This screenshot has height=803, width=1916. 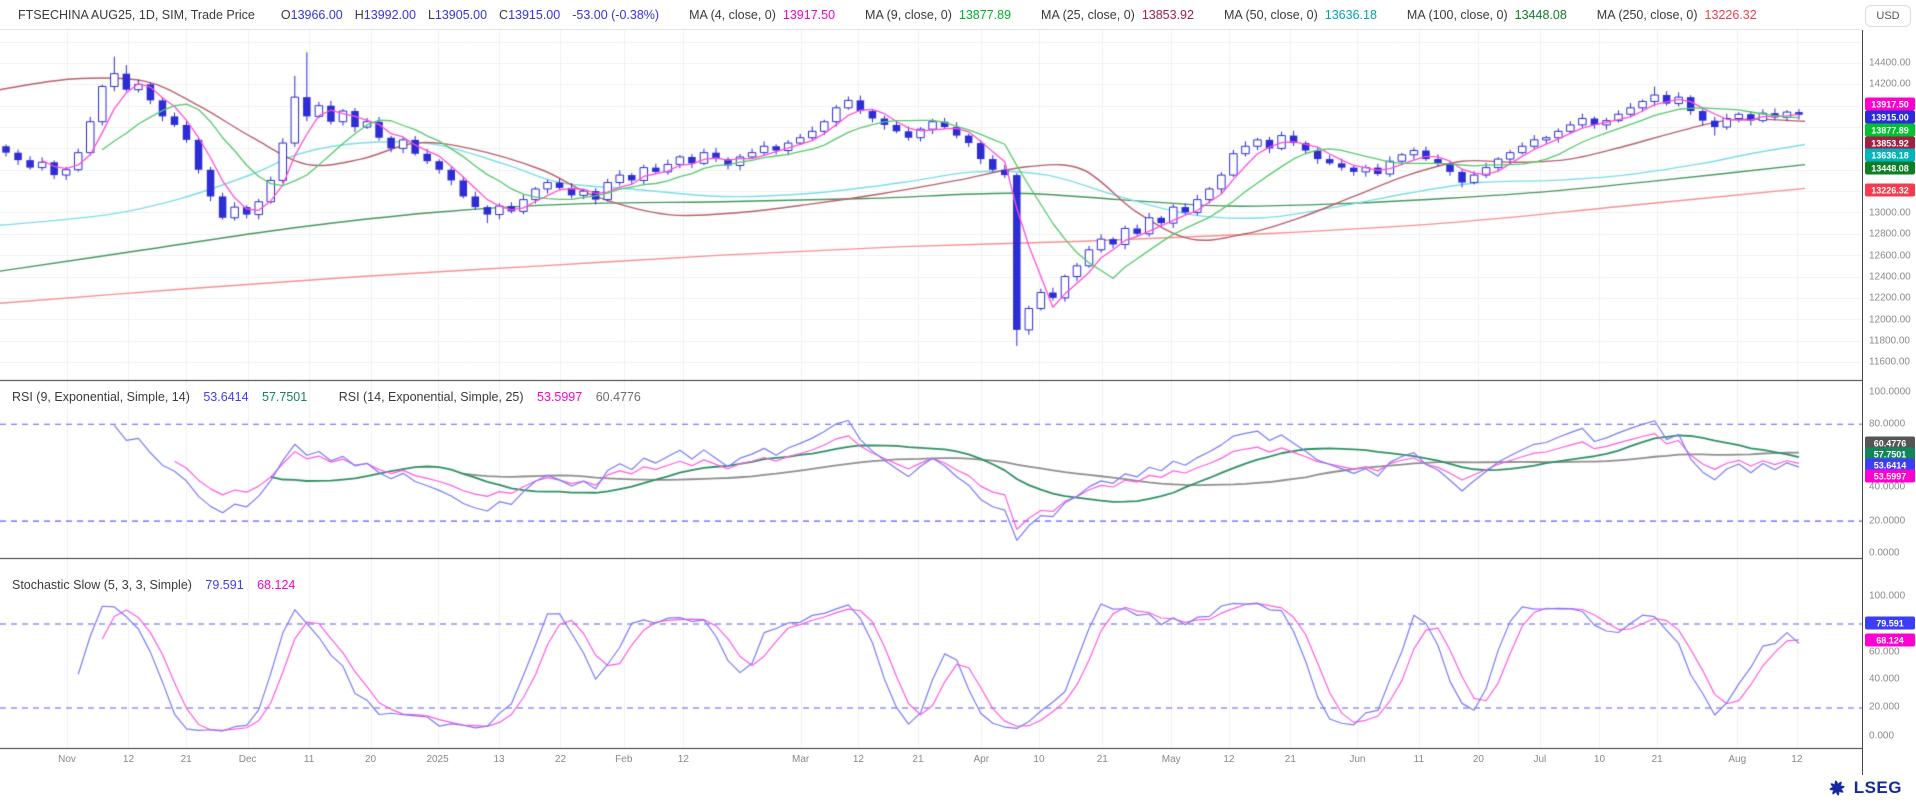 I want to click on time-tick-label: 22, so click(x=560, y=759).